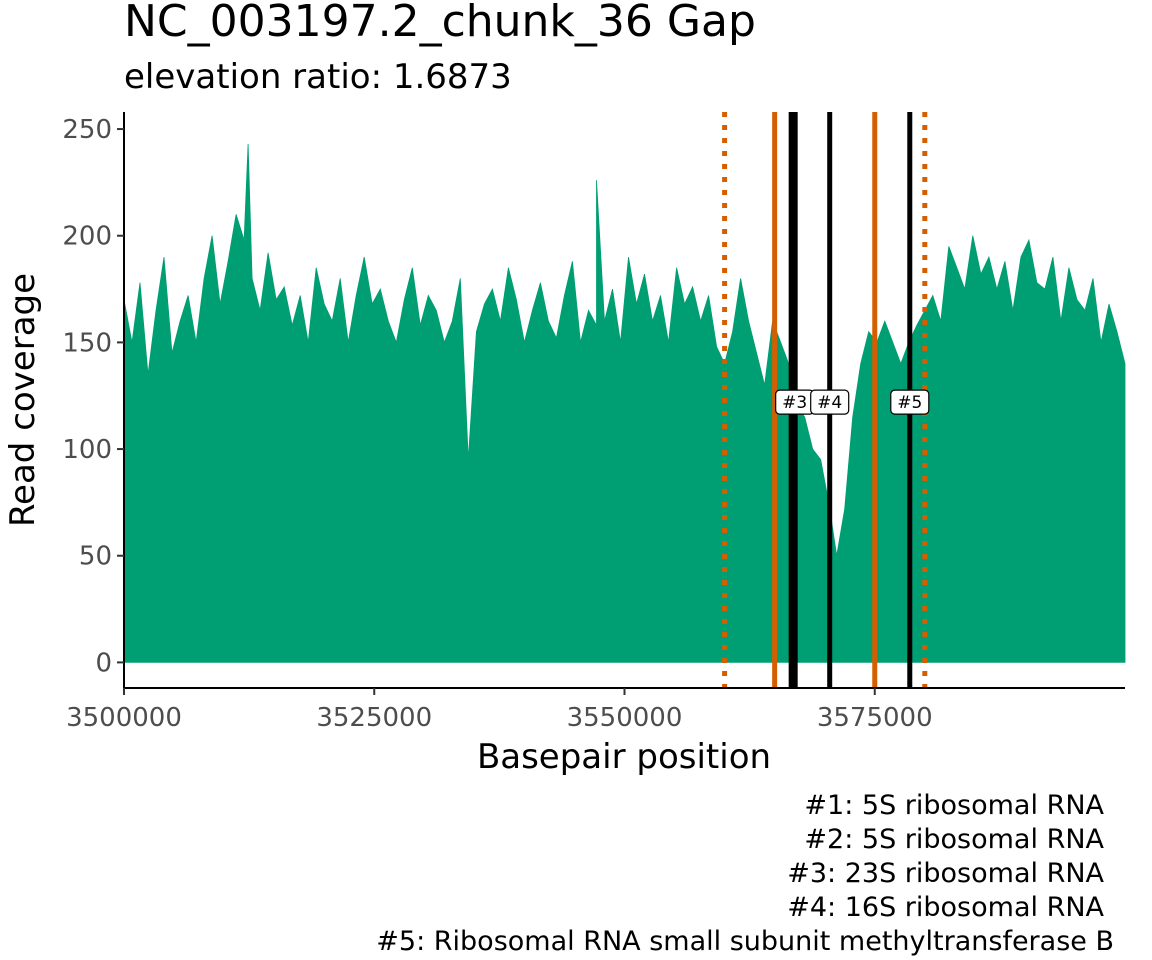  Describe the element at coordinates (87, 130) in the screenshot. I see `y-tick-label: 250` at that location.